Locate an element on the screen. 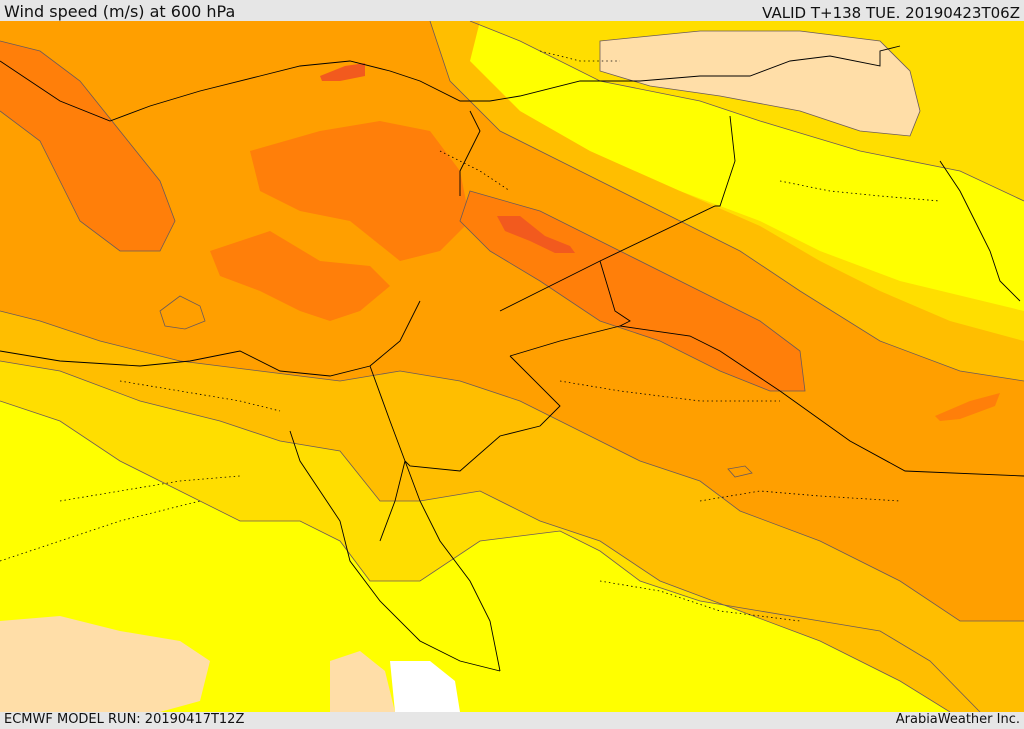 The width and height of the screenshot is (1024, 729). band-lowest-south is located at coordinates (425, 686).